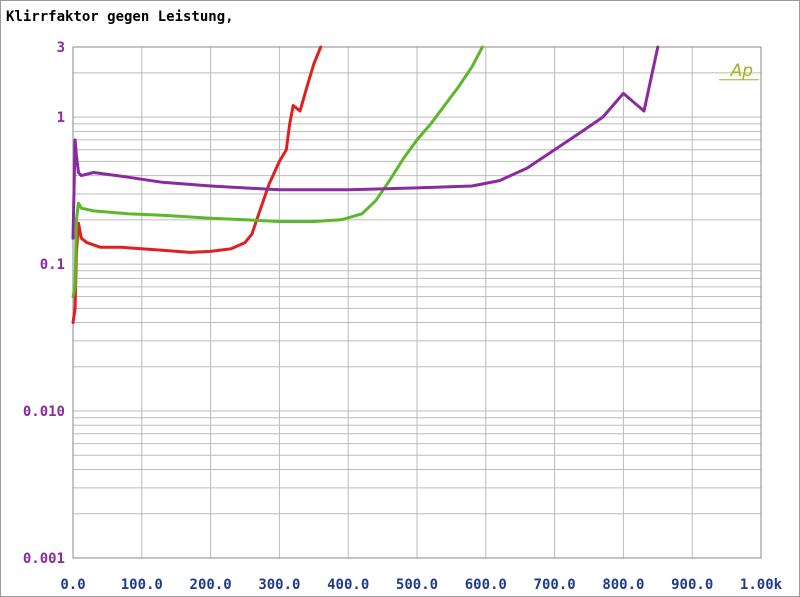 This screenshot has width=800, height=597. I want to click on y-tick-label: 0.001, so click(44, 559).